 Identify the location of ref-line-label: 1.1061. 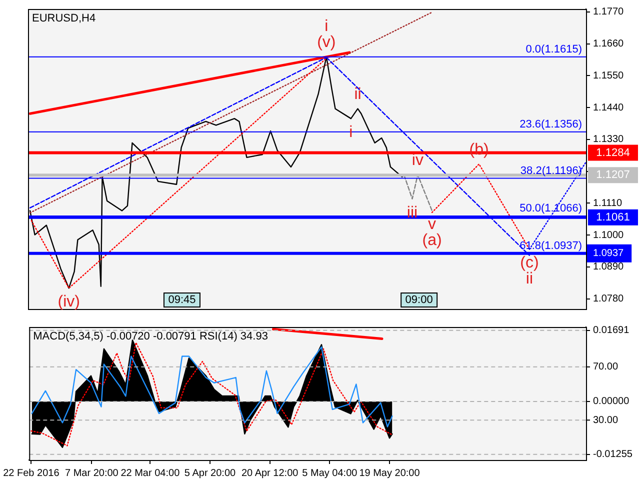
(613, 217).